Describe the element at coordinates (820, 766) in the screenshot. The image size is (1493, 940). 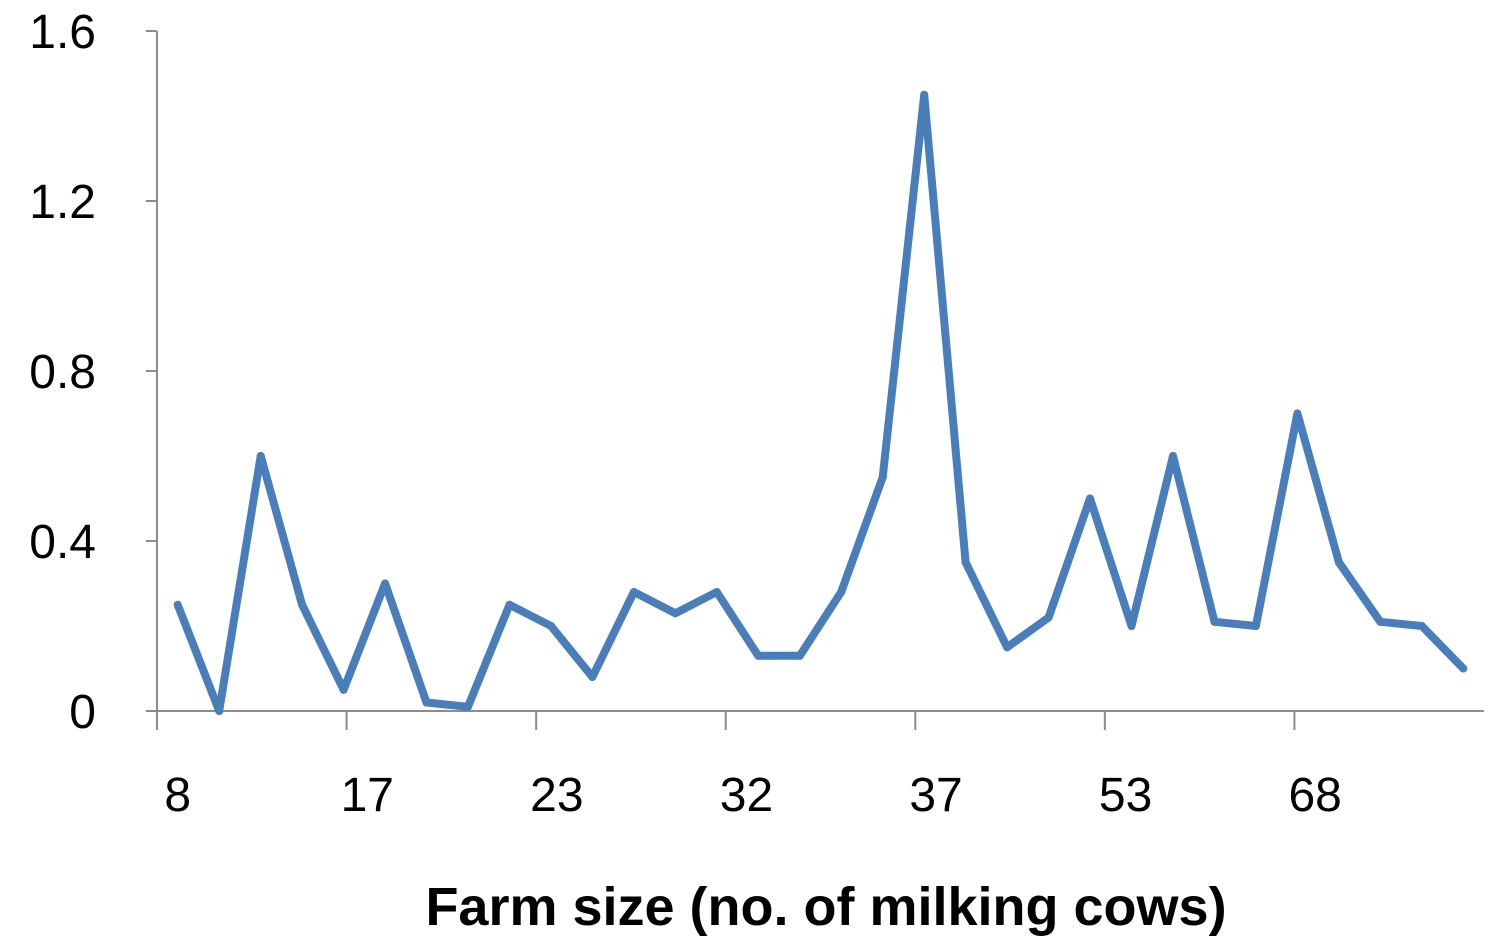
I see `x-axis: 8 17 23 32 37 53 68` at that location.